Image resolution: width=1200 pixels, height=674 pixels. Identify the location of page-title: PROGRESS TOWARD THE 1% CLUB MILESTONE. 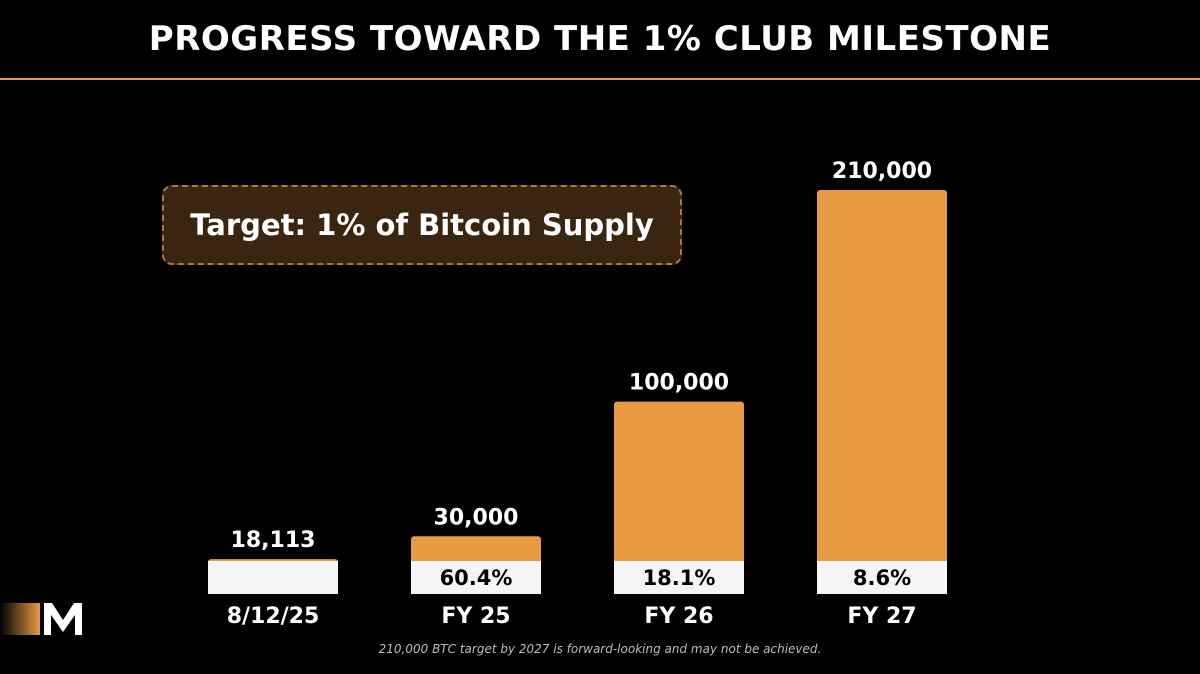
(600, 39).